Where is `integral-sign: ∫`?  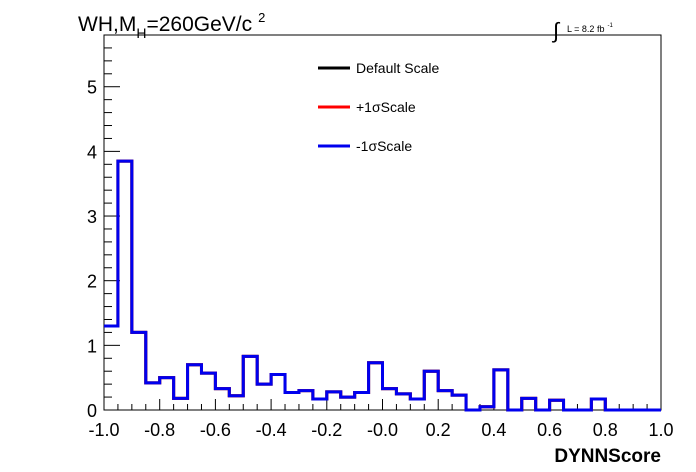
integral-sign: ∫ is located at coordinates (556, 30).